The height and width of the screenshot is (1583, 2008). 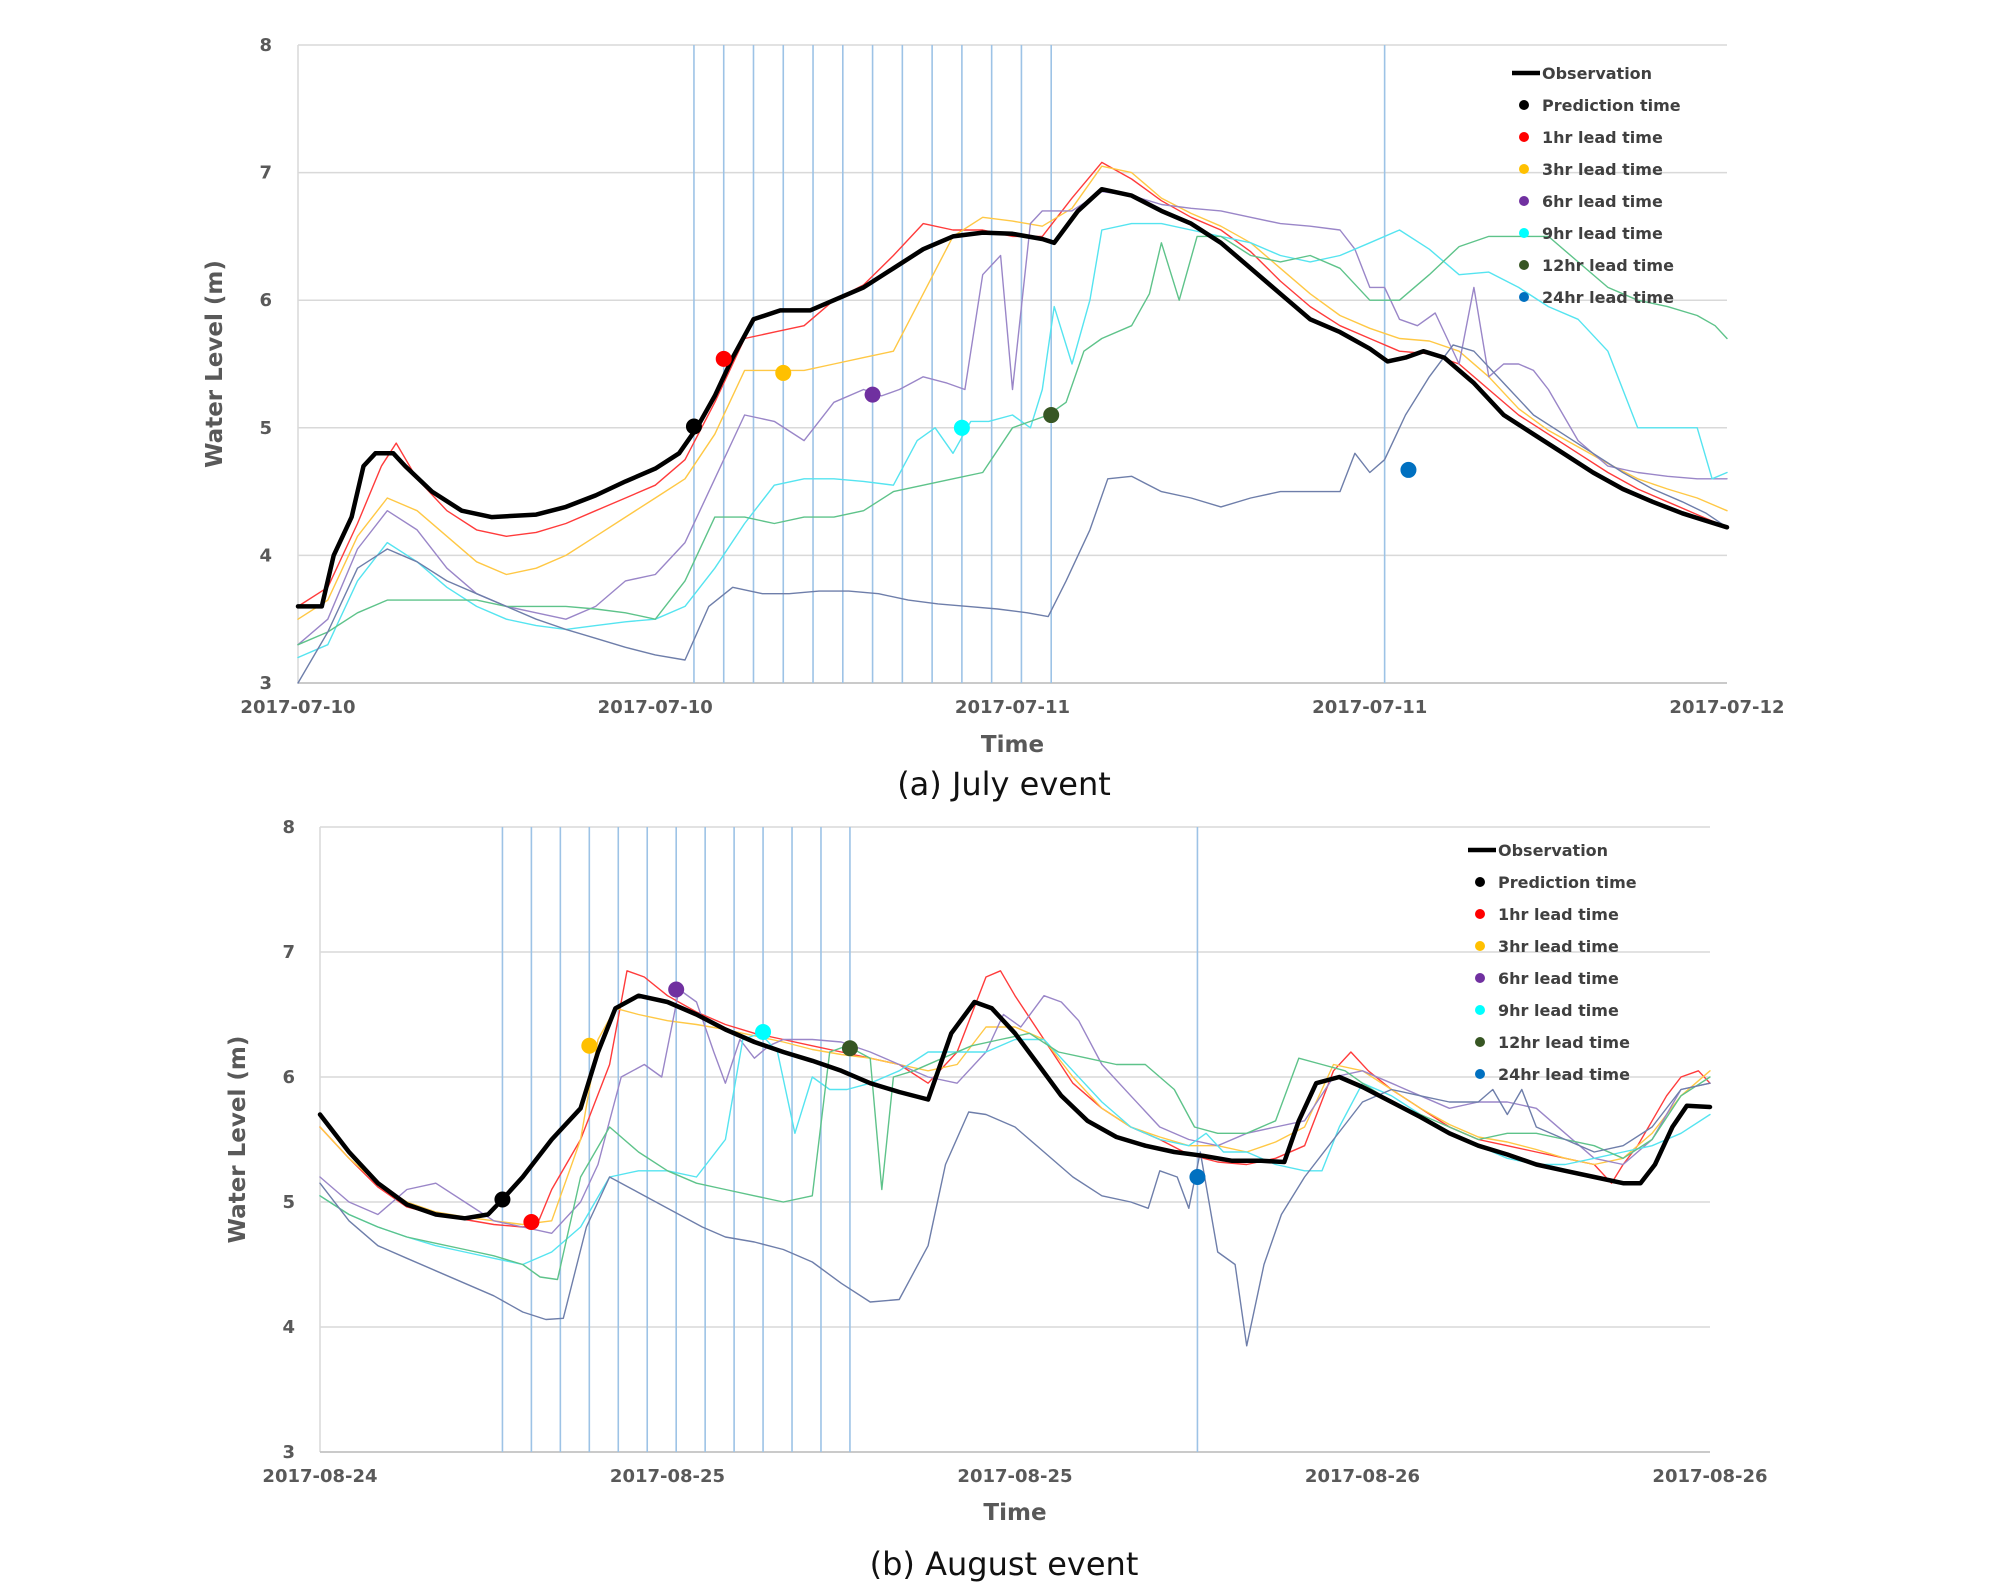 I want to click on series-line-12hr-lead-time, so click(x=1015, y=1156).